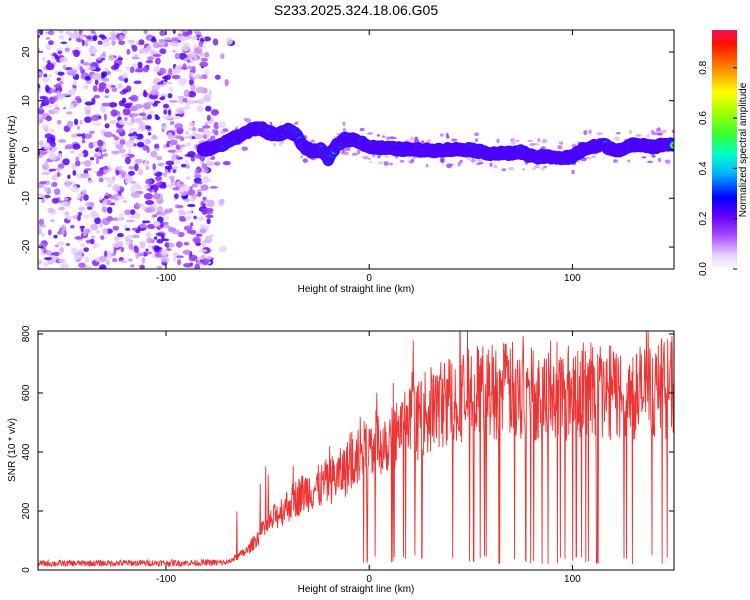  What do you see at coordinates (703, 168) in the screenshot?
I see `colorbar-tick-label: 0.4` at bounding box center [703, 168].